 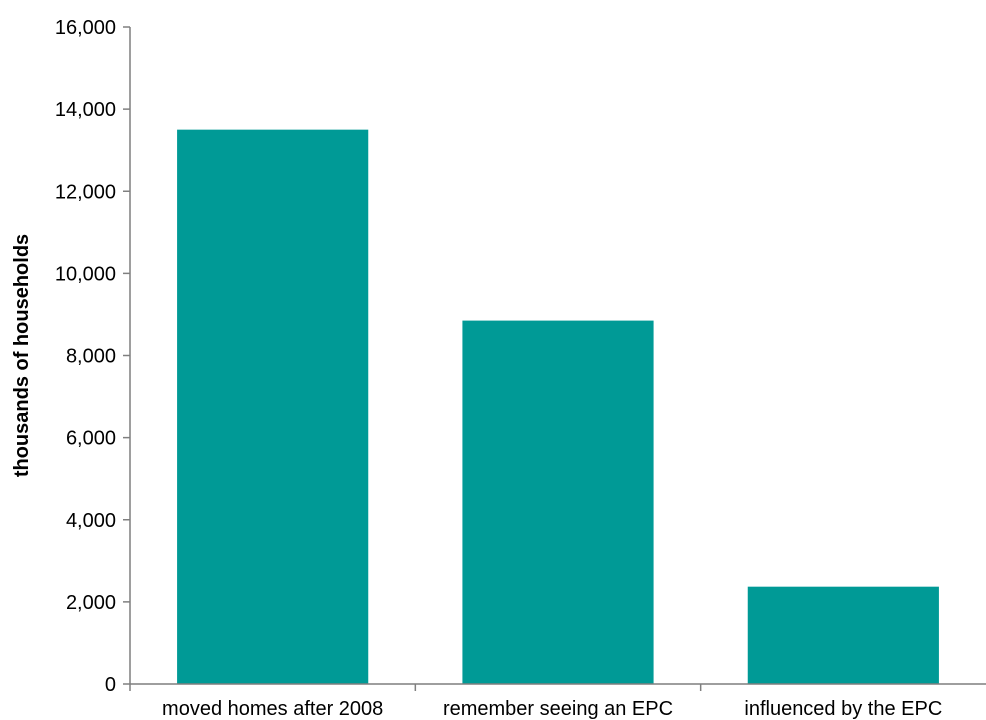 What do you see at coordinates (85, 192) in the screenshot?
I see `y-tick-label: 12,000` at bounding box center [85, 192].